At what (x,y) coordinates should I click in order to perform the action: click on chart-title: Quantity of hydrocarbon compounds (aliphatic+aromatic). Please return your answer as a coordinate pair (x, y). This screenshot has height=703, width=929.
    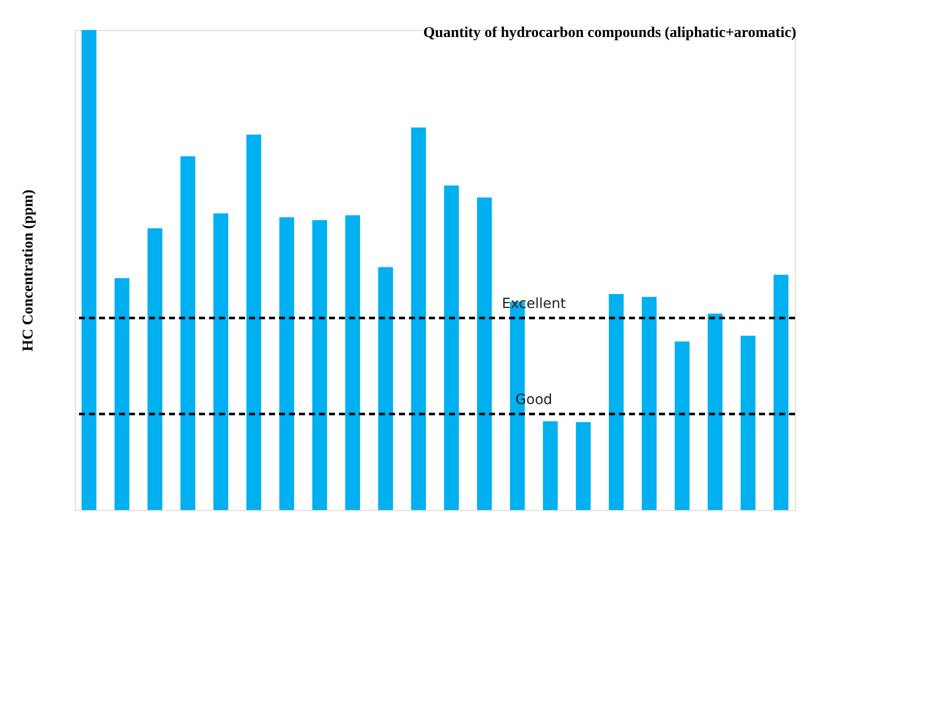
    Looking at the image, I should click on (609, 33).